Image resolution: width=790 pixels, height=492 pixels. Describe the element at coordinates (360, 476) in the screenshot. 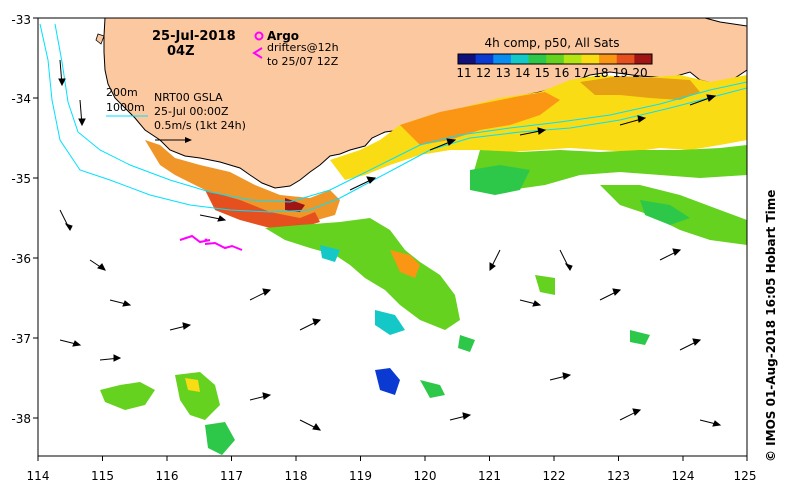

I see `x-tick-label: 119` at that location.